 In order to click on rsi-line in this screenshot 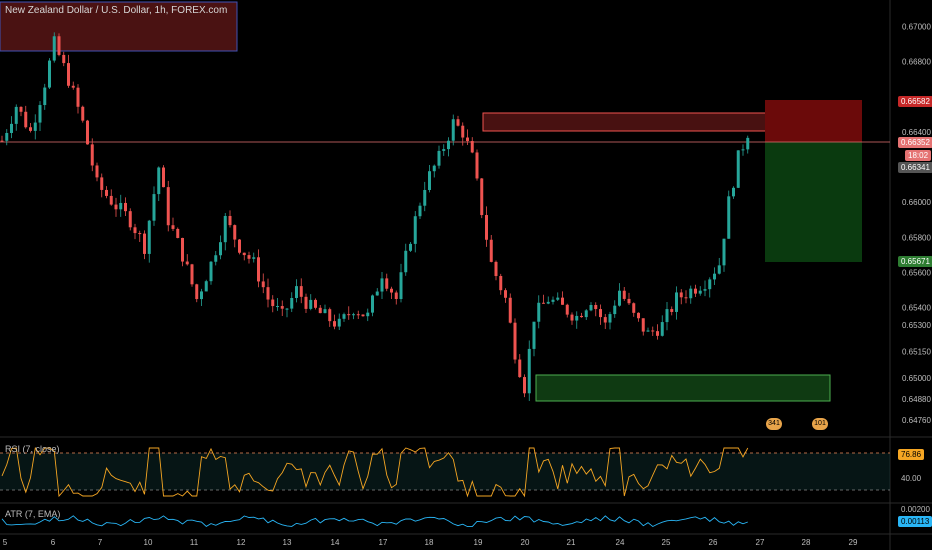, I will do `click(375, 472)`.